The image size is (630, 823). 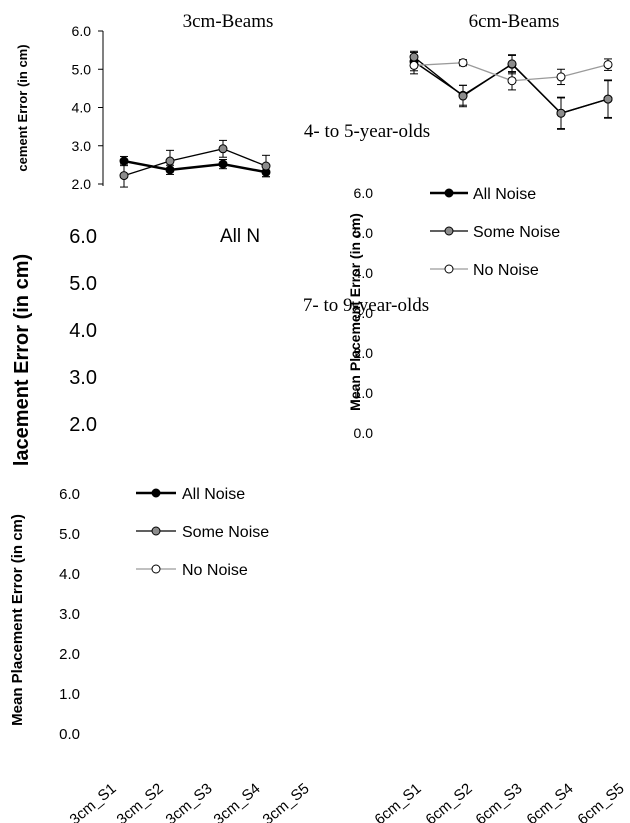 What do you see at coordinates (83, 284) in the screenshot?
I see `y-tick-label-7to9: 5.0` at bounding box center [83, 284].